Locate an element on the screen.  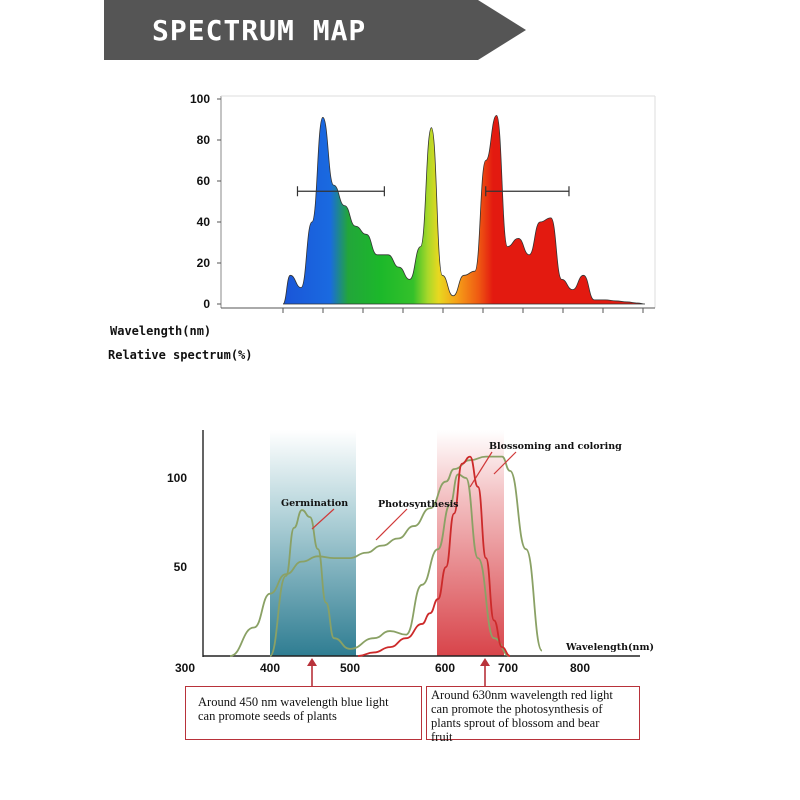
red-note-line: fruit is located at coordinates (442, 737).